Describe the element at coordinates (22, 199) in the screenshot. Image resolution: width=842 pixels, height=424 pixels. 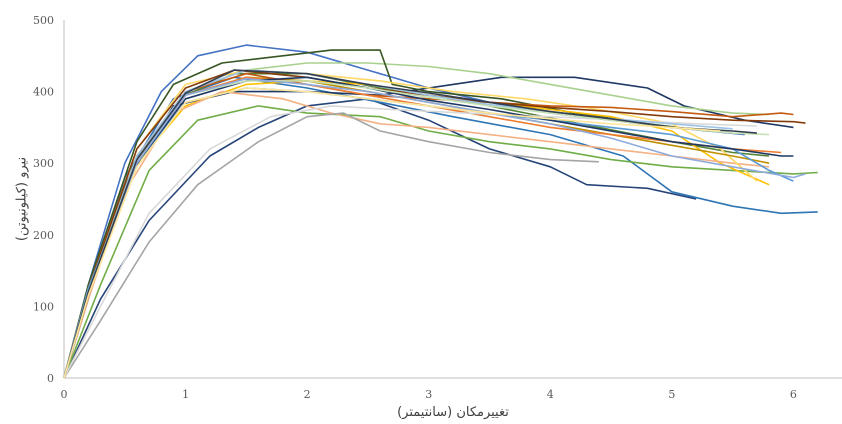
I see `y-axis-title: نیرو (کیلونیوتن)` at that location.